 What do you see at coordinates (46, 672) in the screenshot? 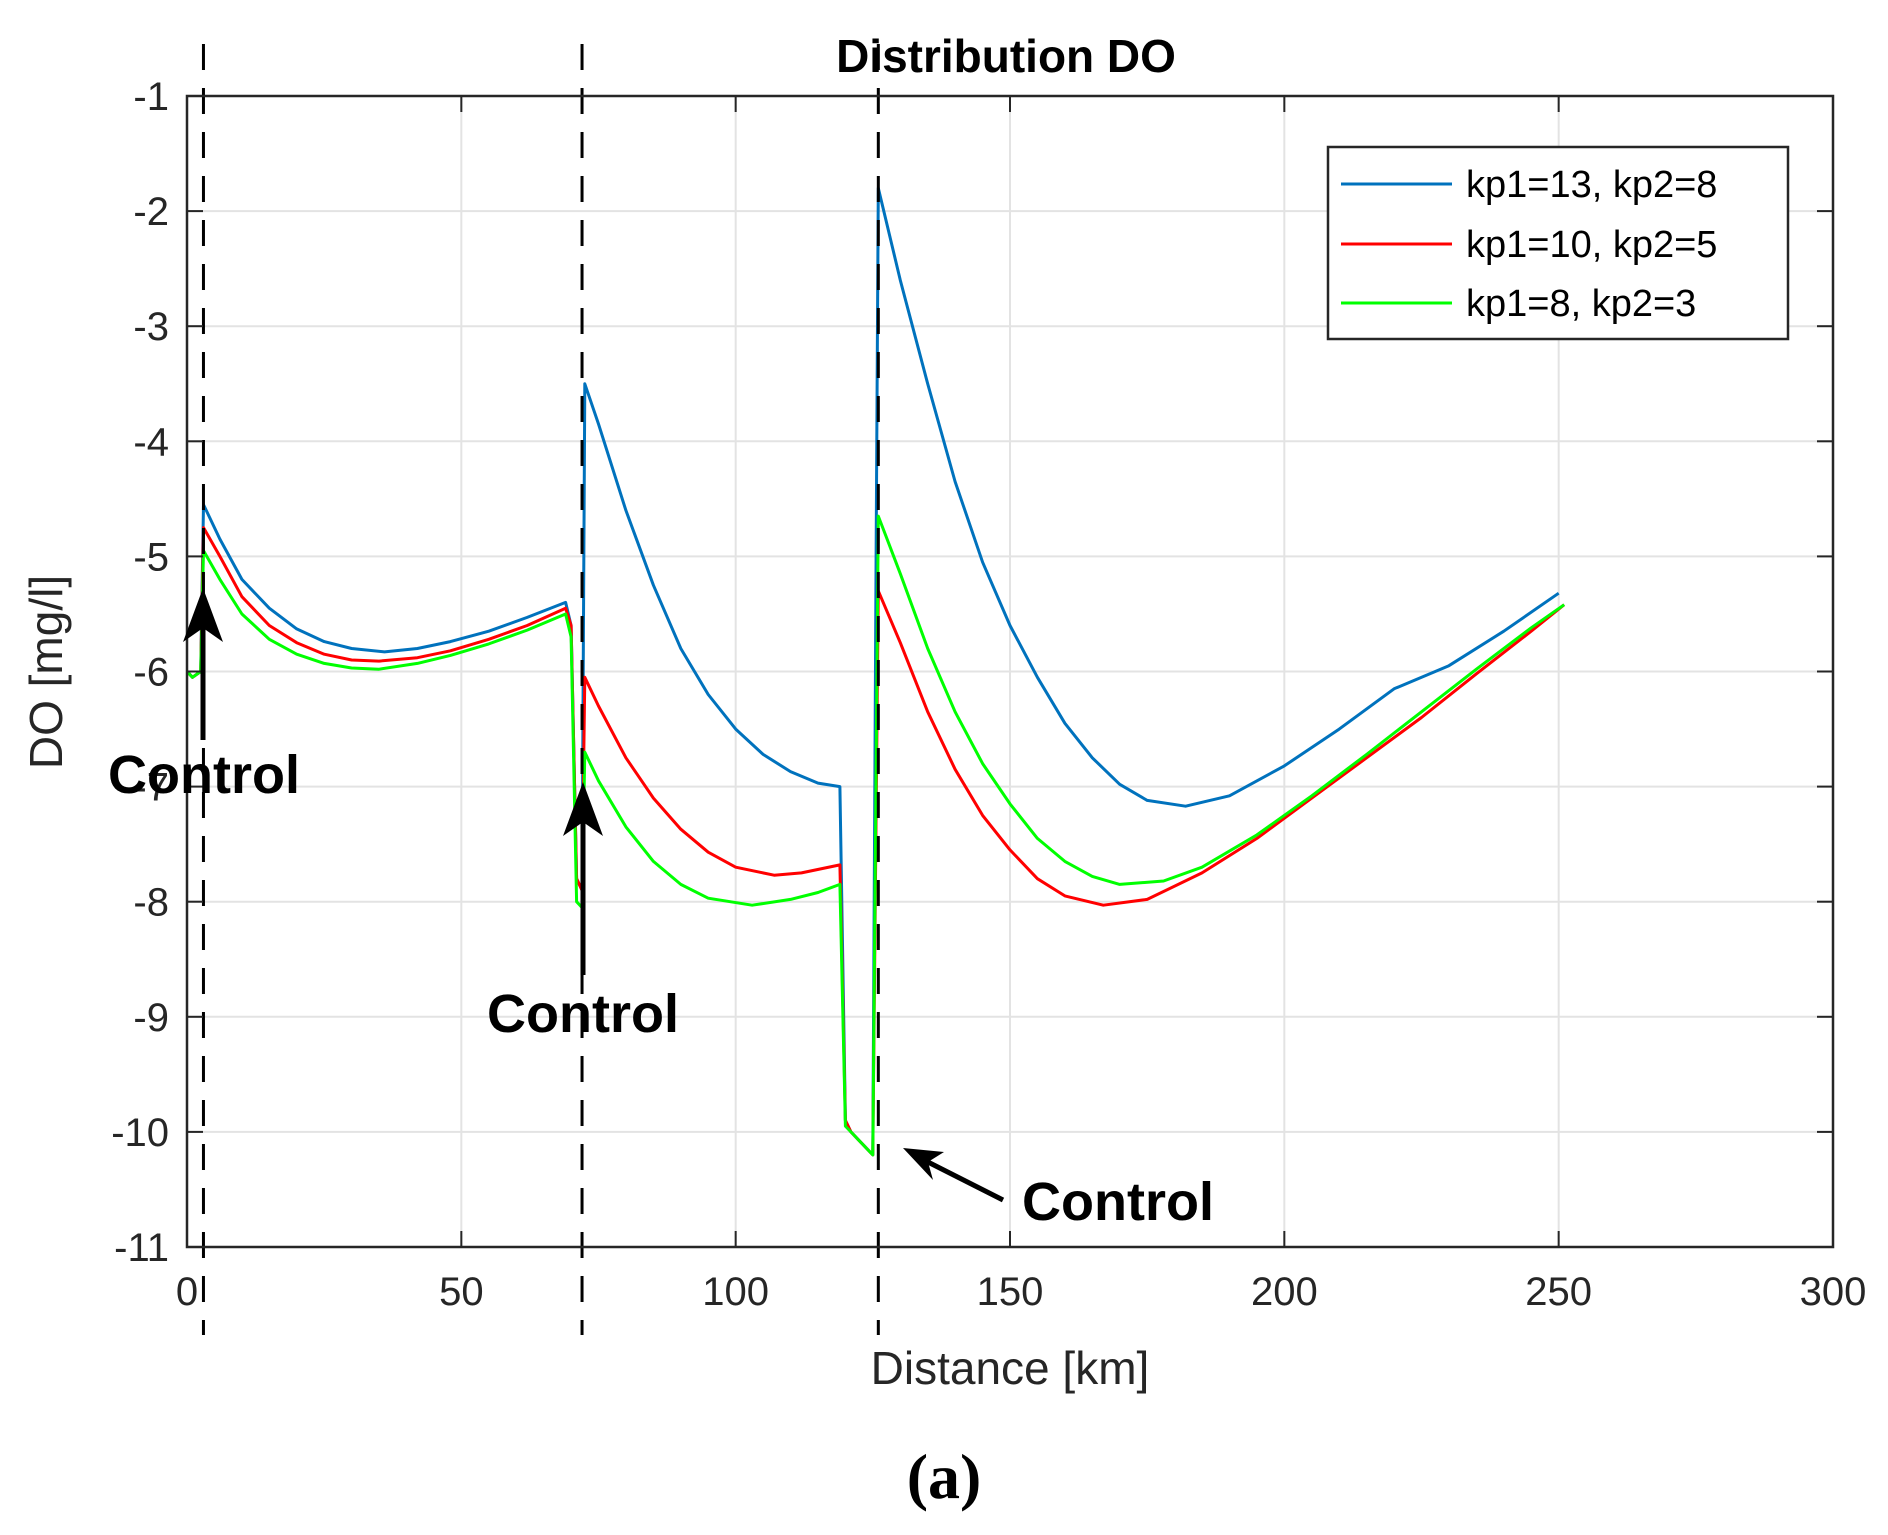
I see `y-axis-label: DO [mg/l]` at bounding box center [46, 672].